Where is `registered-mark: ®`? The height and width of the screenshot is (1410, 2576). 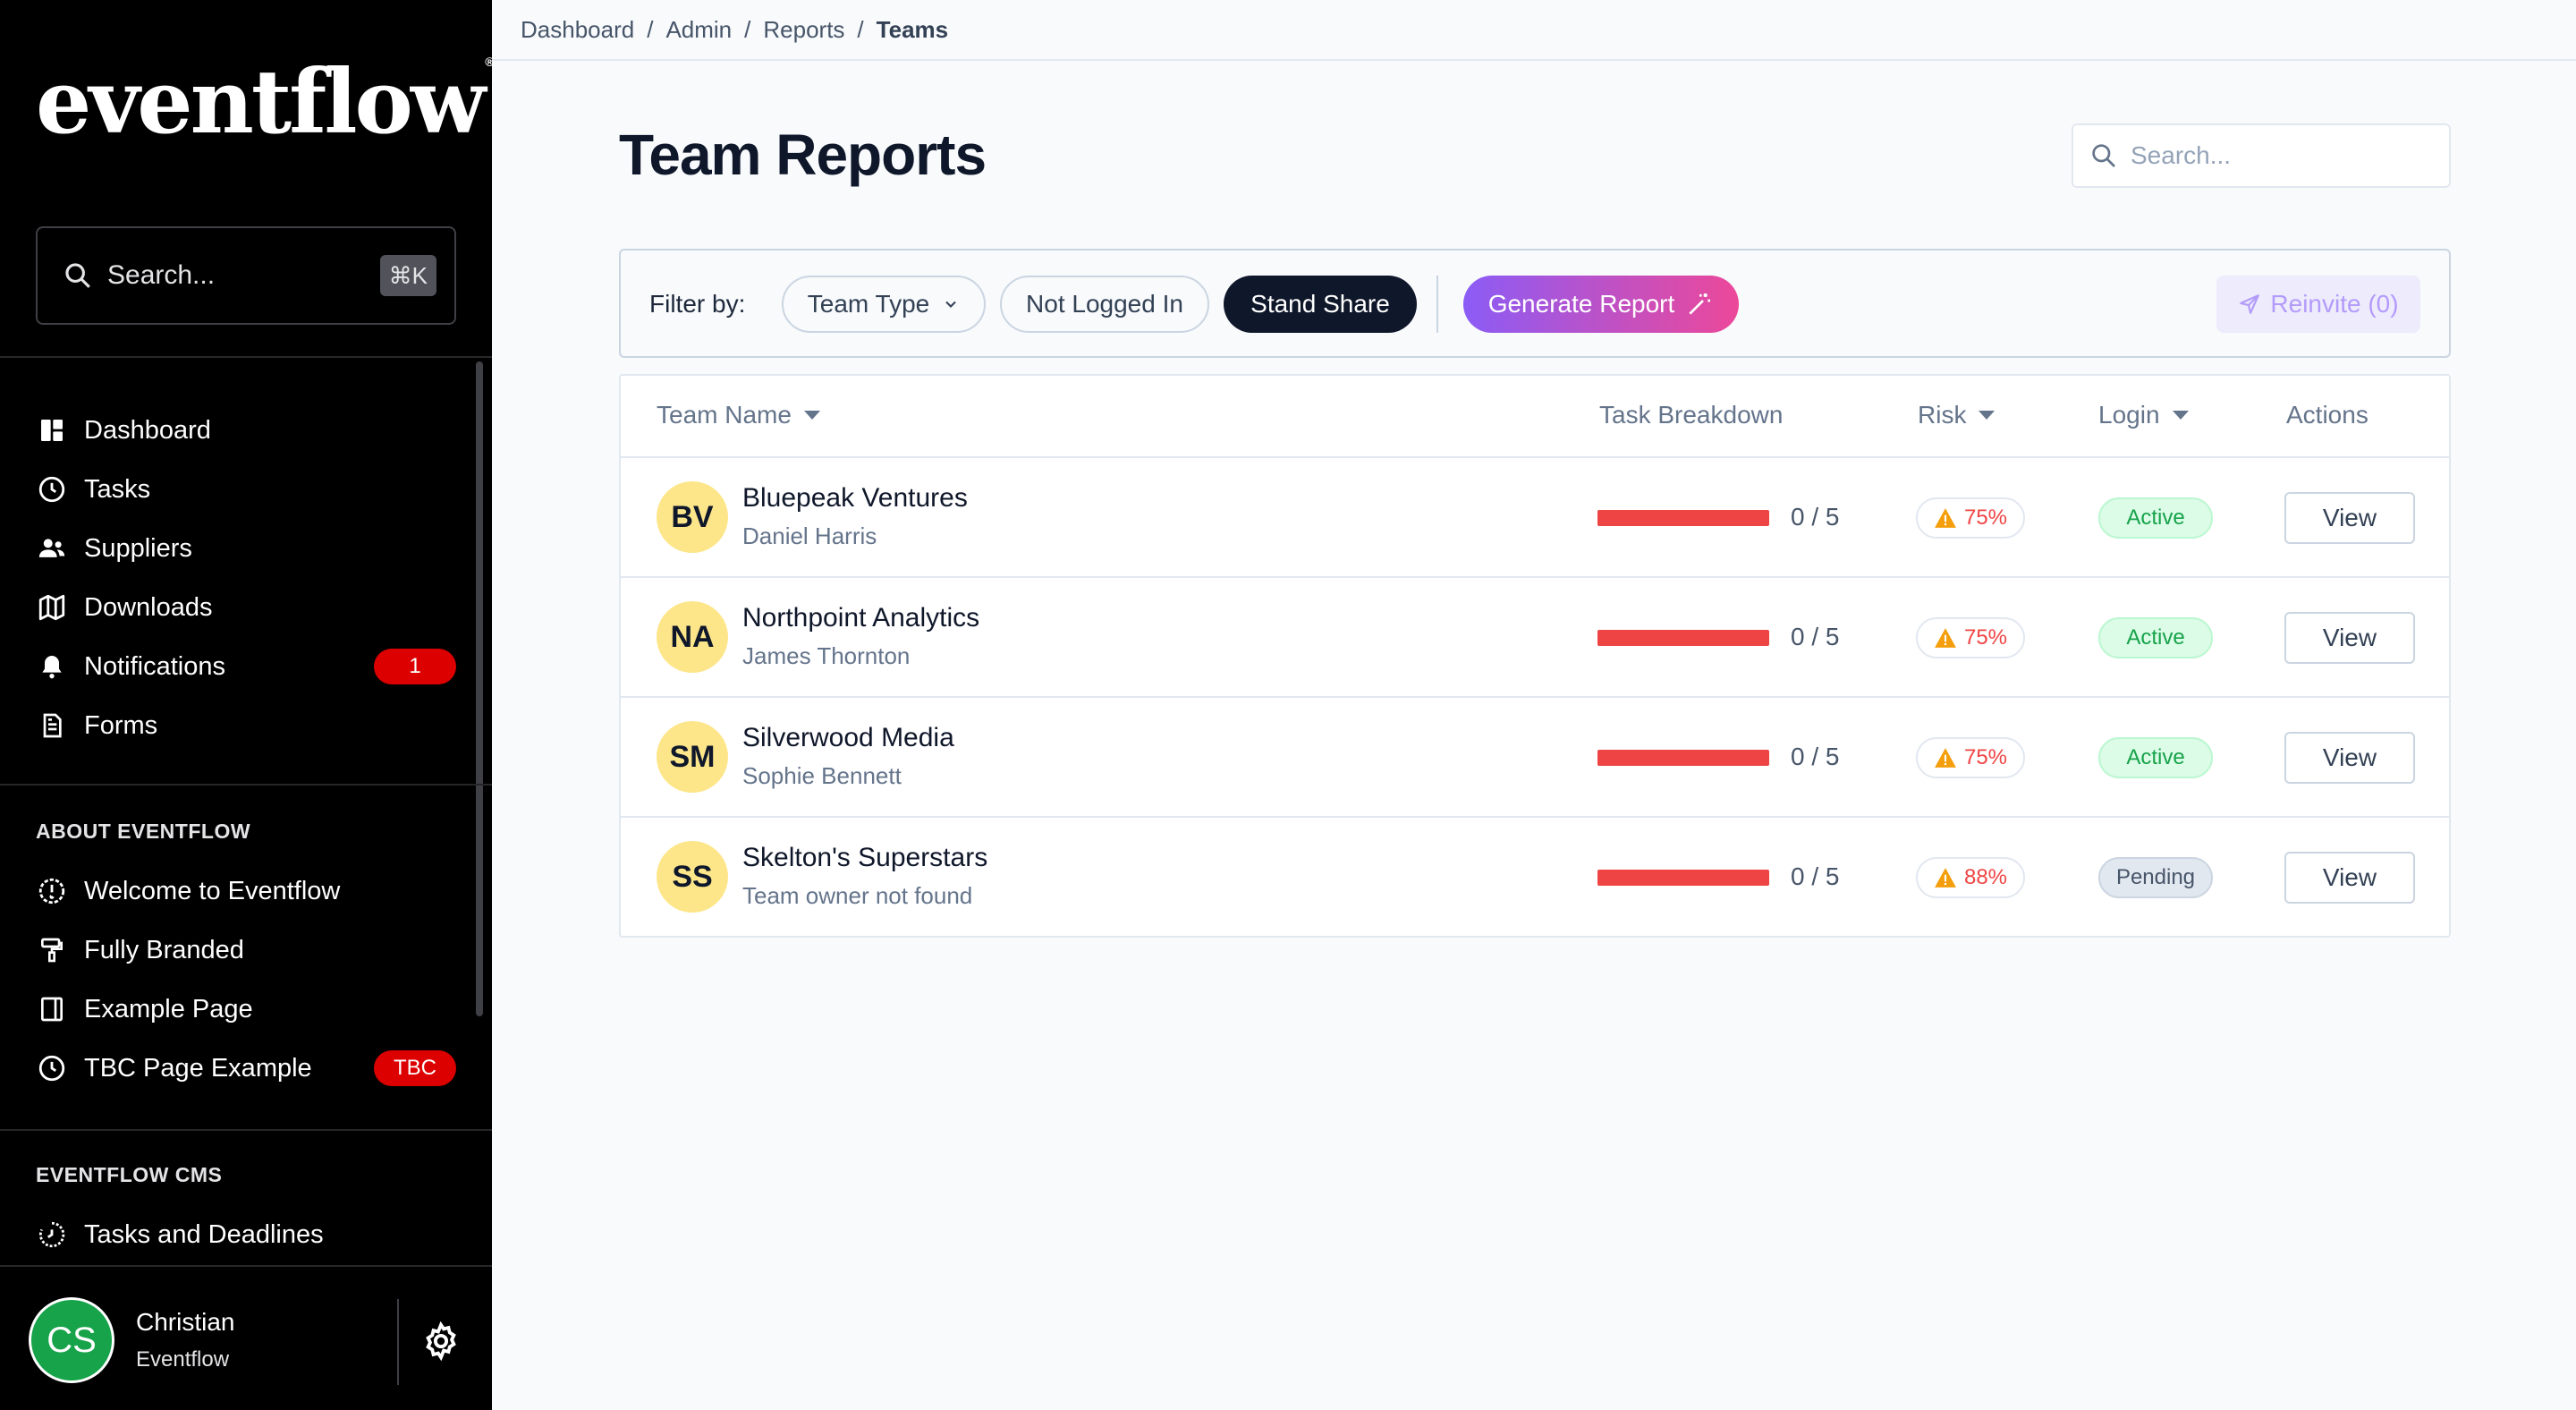 registered-mark: ® is located at coordinates (490, 63).